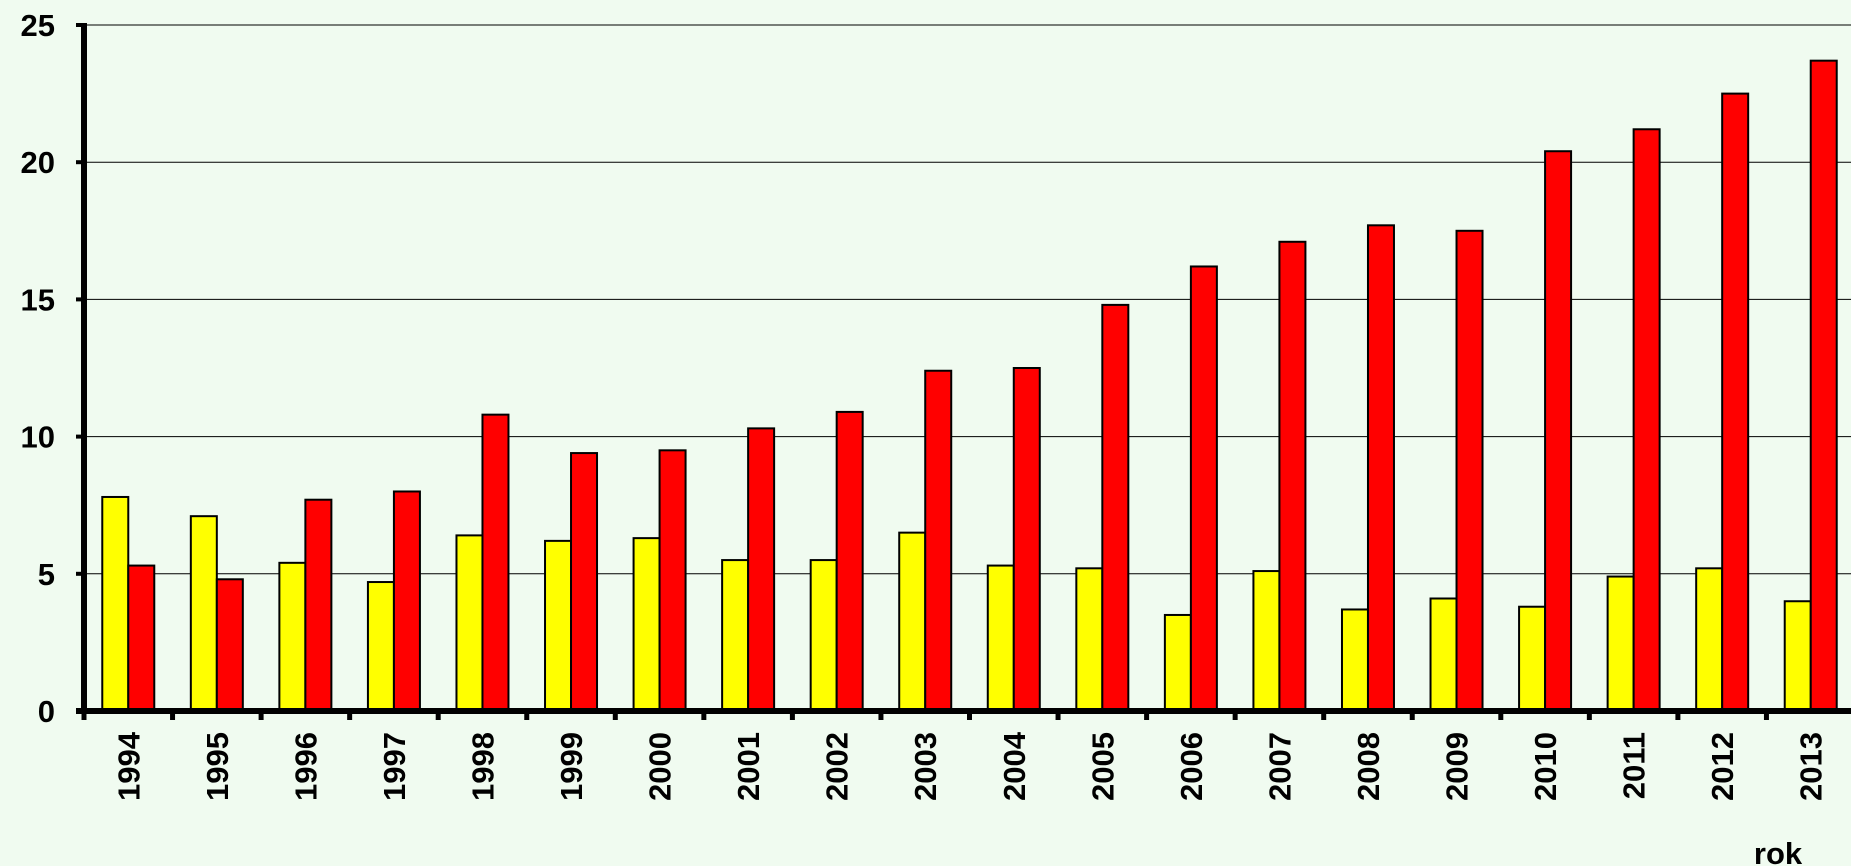  Describe the element at coordinates (1191, 766) in the screenshot. I see `x-tick-label: 2006` at that location.